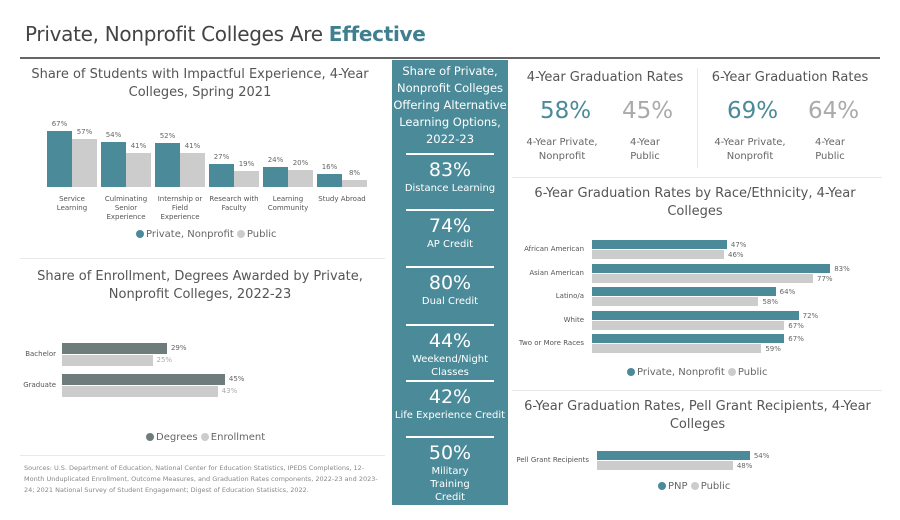 The width and height of the screenshot is (900, 520). Describe the element at coordinates (164, 360) in the screenshot. I see `data-label: 25%` at that location.